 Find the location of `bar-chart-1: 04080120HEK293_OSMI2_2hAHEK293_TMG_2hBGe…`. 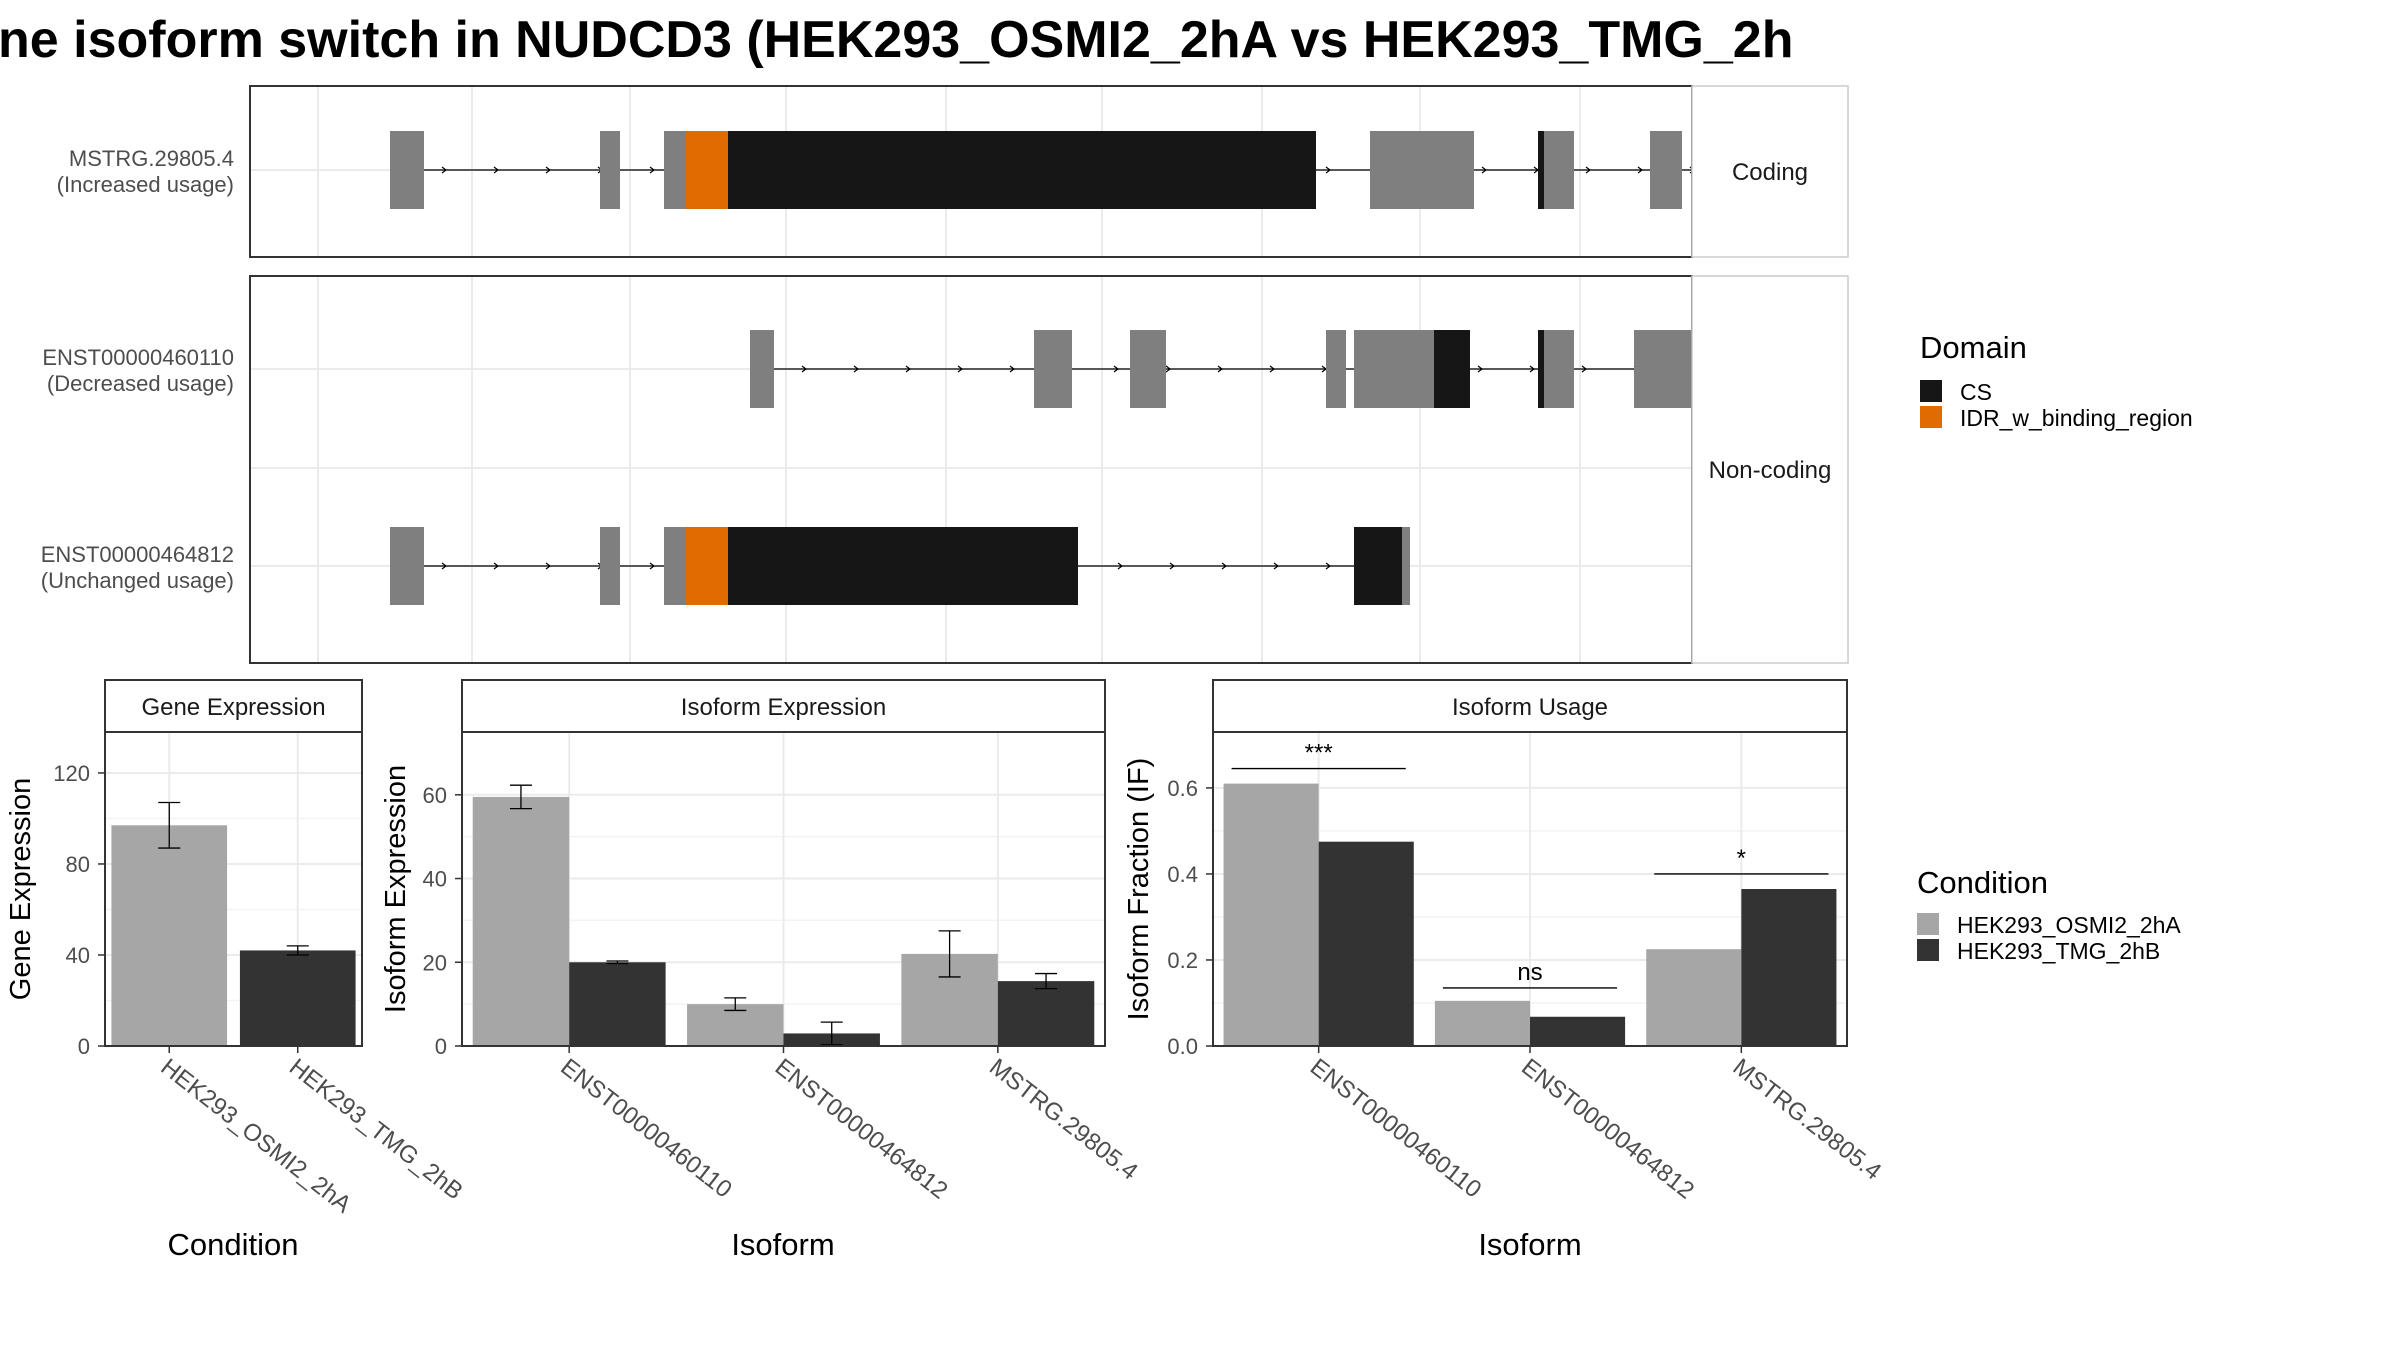

bar-chart-1: 04080120HEK293_OSMI2_2hAHEK293_TMG_2hBGe… is located at coordinates (236, 970).